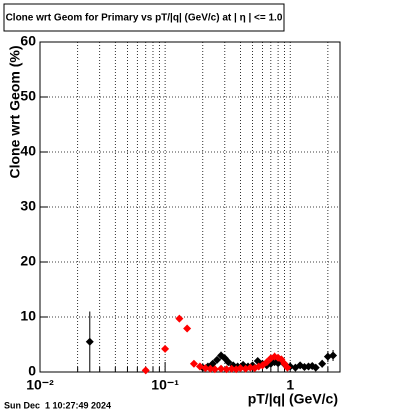 The image size is (400, 414). What do you see at coordinates (28, 96) in the screenshot?
I see `y-tick-label: 50` at bounding box center [28, 96].